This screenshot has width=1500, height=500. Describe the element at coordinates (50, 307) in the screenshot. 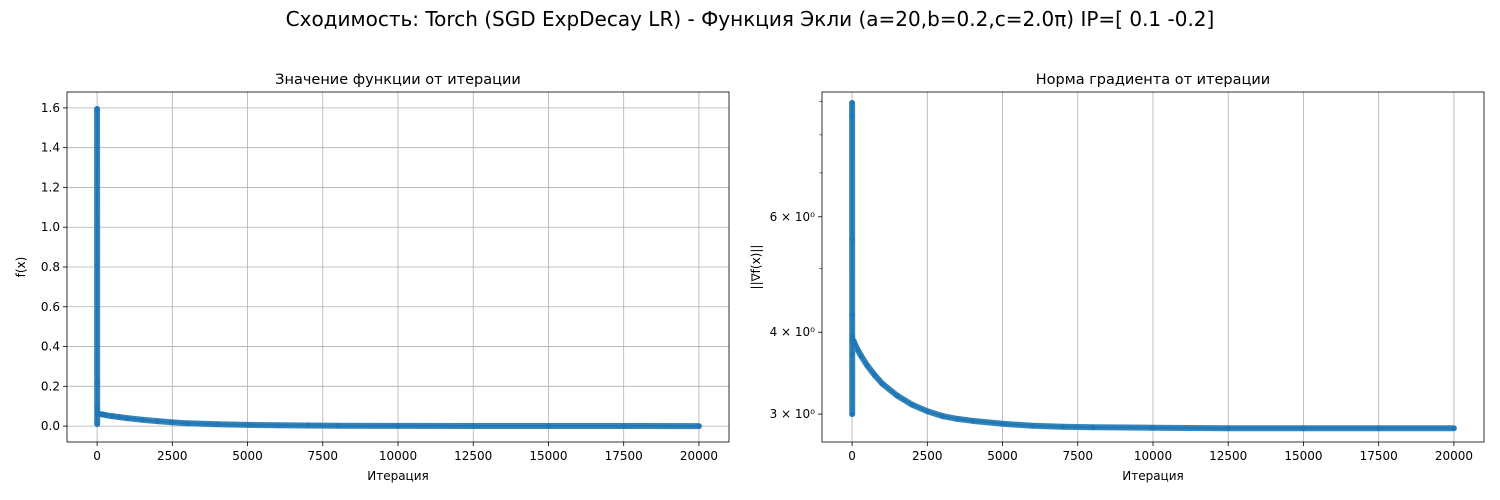

I see `y-tick-label: 0.6` at that location.